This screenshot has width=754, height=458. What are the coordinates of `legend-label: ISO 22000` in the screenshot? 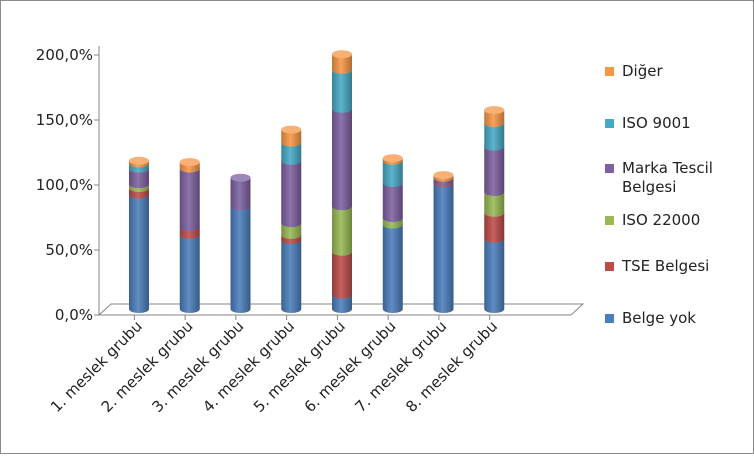 It's located at (661, 220).